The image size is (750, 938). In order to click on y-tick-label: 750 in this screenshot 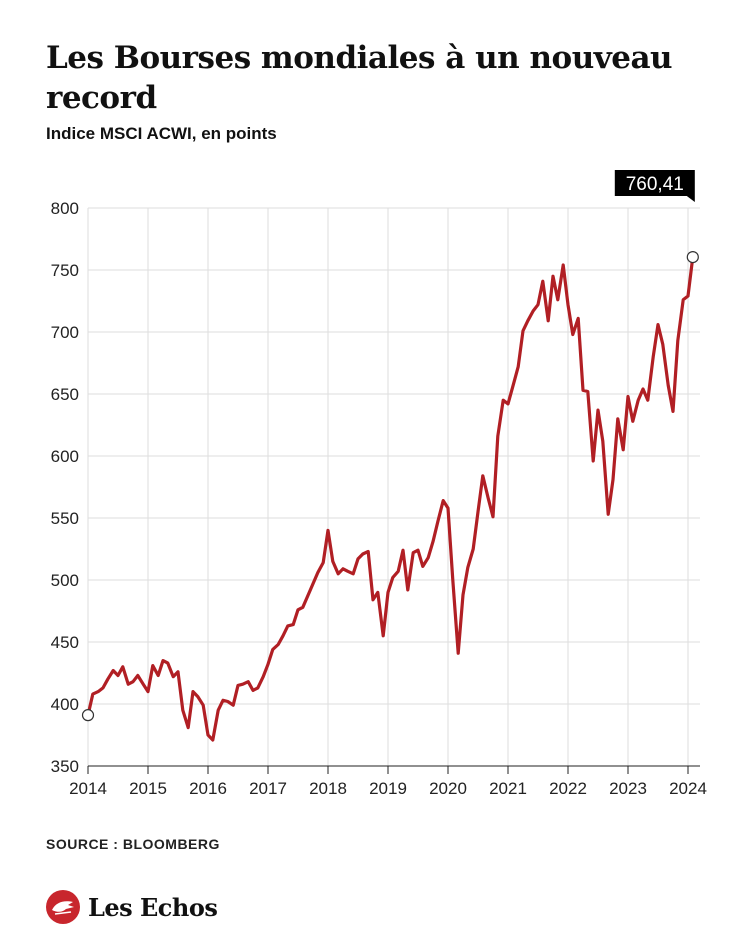, I will do `click(65, 270)`.